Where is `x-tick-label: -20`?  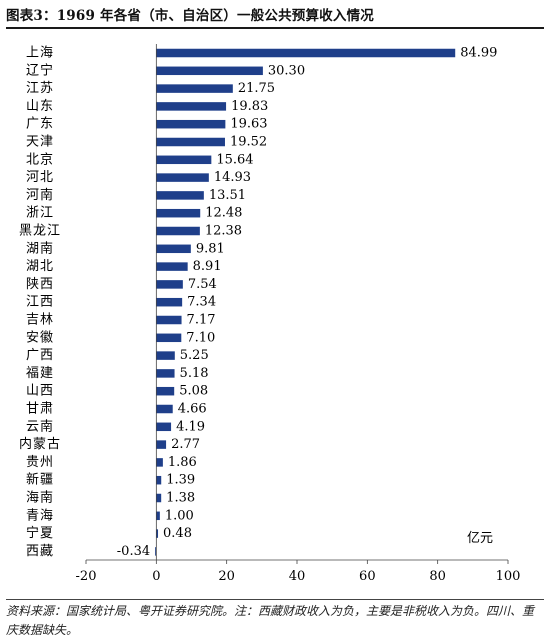 x-tick-label: -20 is located at coordinates (86, 576).